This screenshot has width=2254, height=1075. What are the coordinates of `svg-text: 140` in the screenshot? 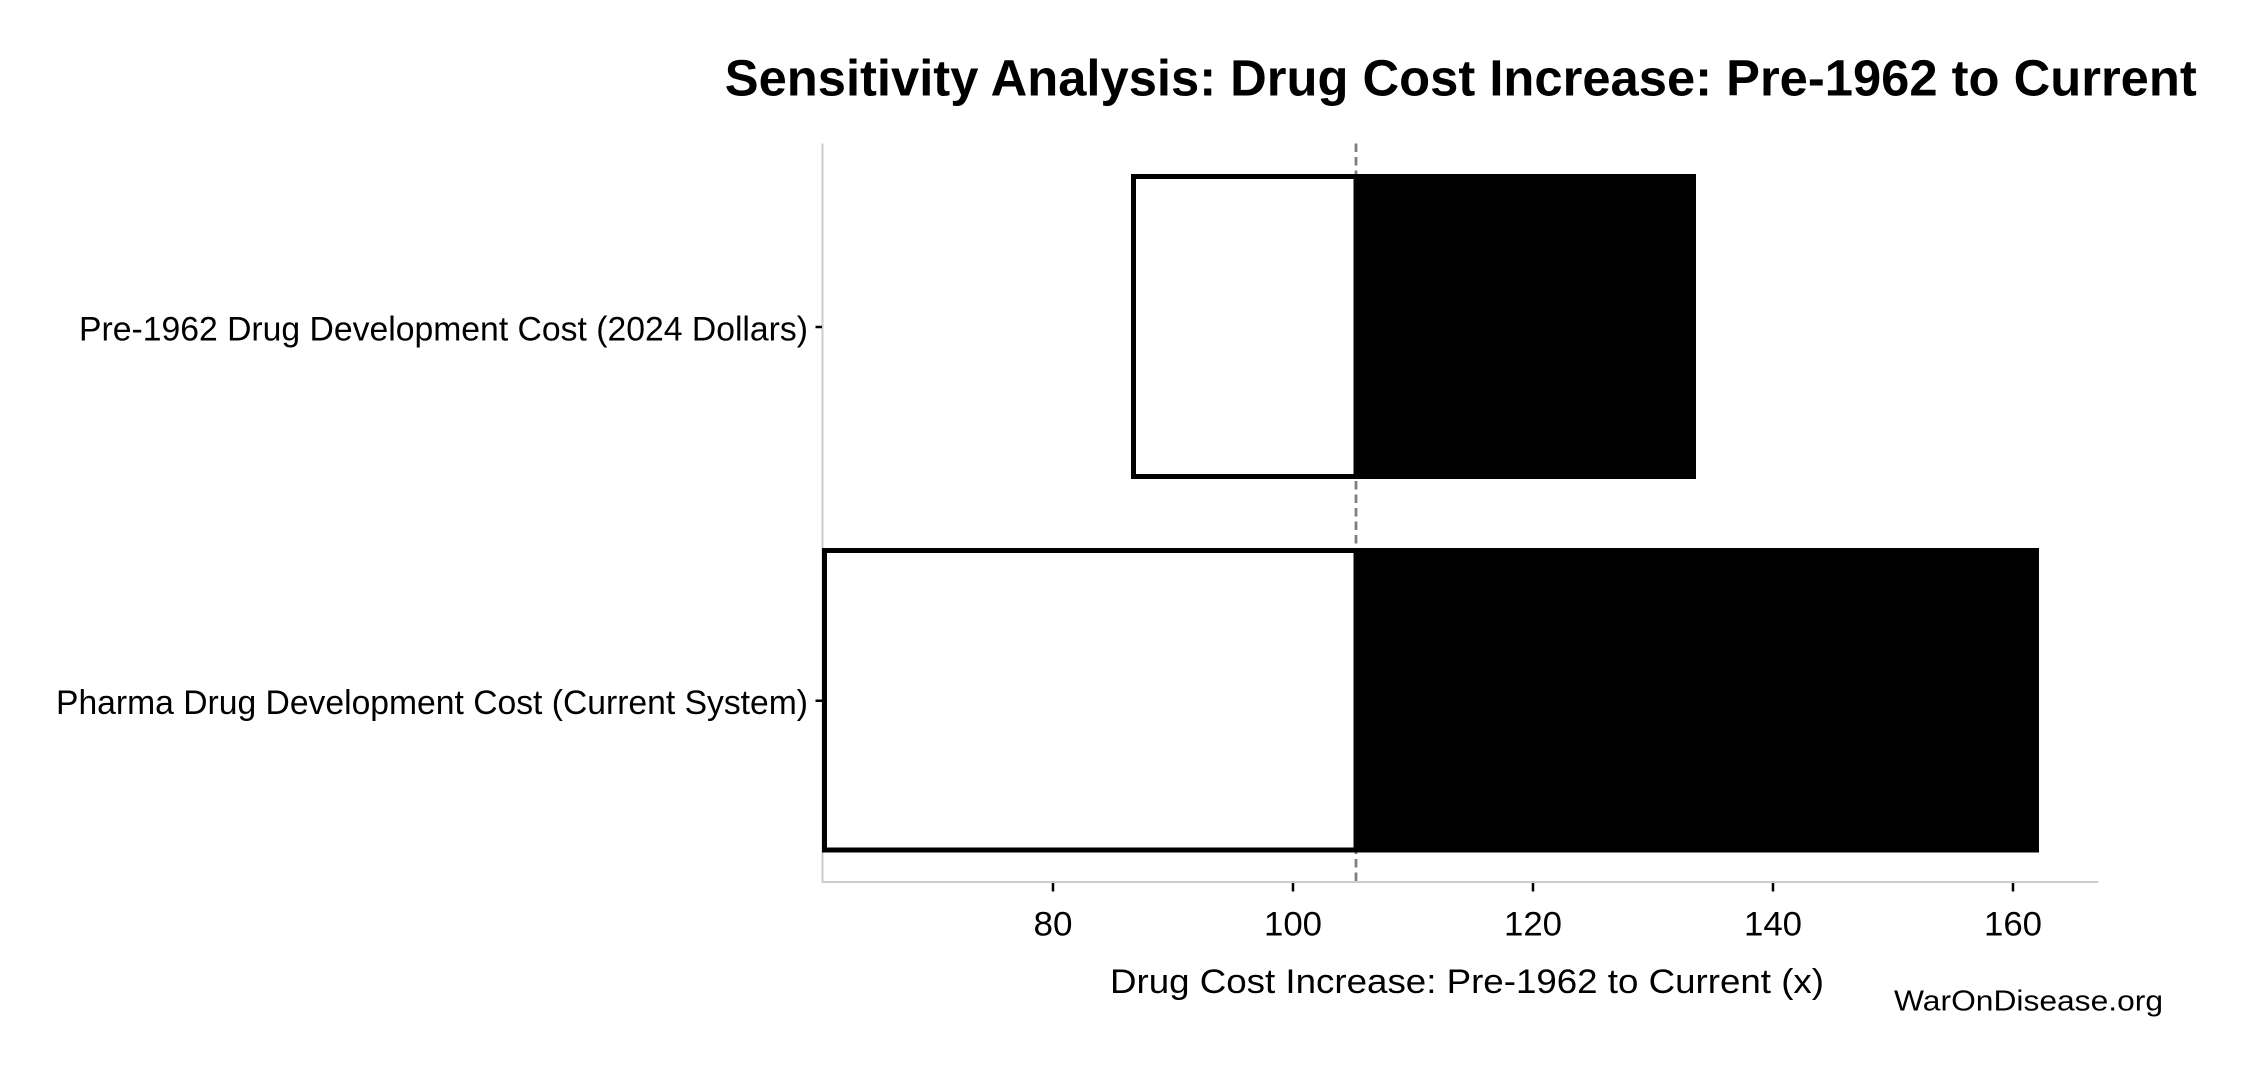 It's located at (1773, 924).